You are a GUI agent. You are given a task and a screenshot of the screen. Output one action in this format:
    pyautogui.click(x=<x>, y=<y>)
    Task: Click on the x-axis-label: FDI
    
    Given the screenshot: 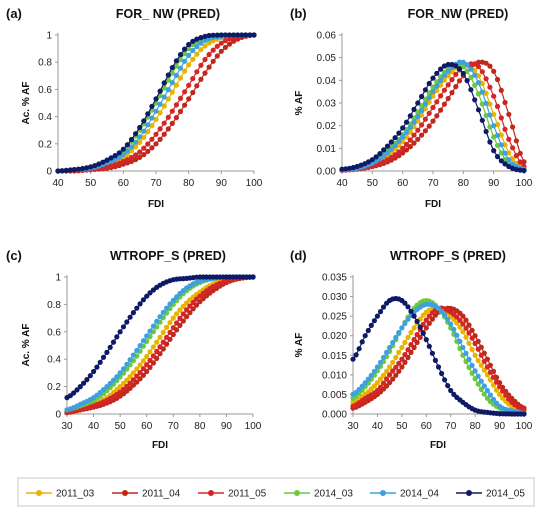 What is the action you would take?
    pyautogui.click(x=160, y=445)
    